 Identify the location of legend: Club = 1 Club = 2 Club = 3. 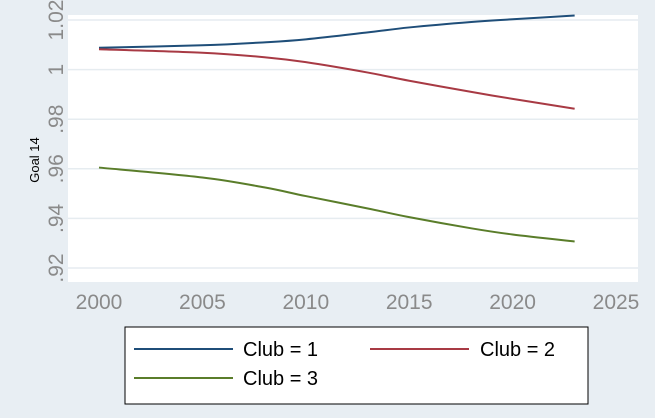
(356, 365).